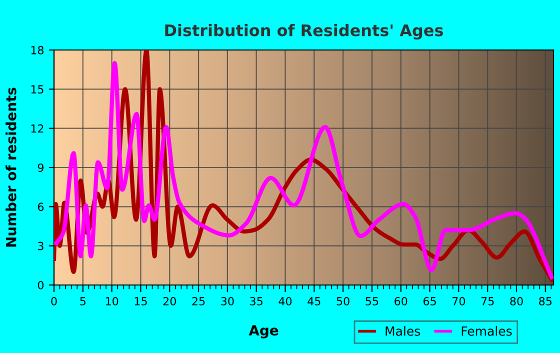  I want to click on x-tick-label: 40, so click(285, 301).